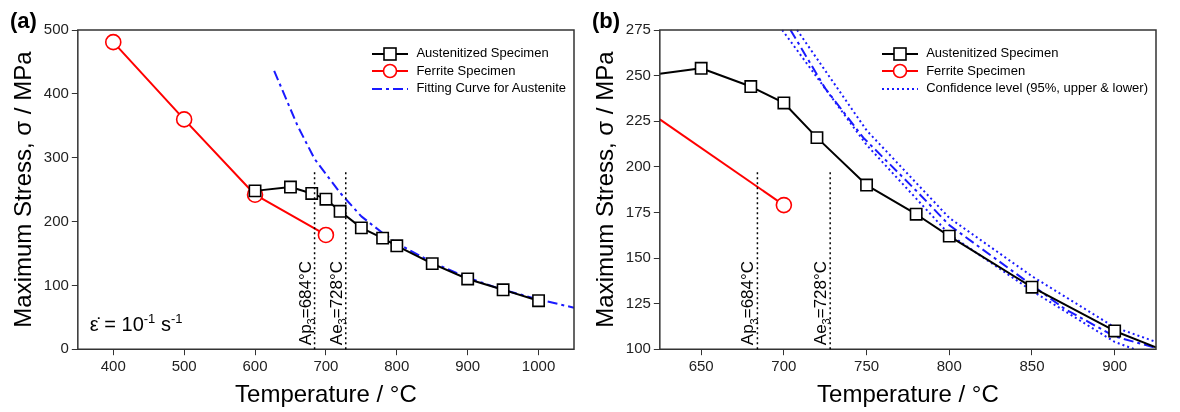  Describe the element at coordinates (638, 74) in the screenshot. I see `y-tick-label: 250` at that location.